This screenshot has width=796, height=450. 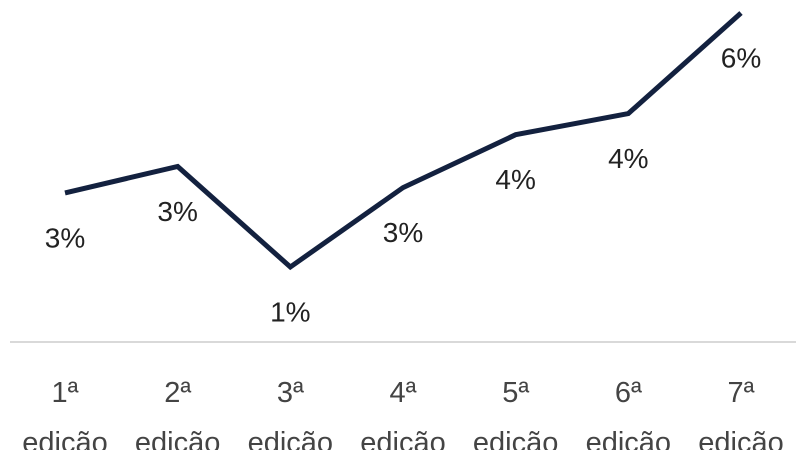 I want to click on x-tick-label: 2ª edição, so click(x=177, y=413).